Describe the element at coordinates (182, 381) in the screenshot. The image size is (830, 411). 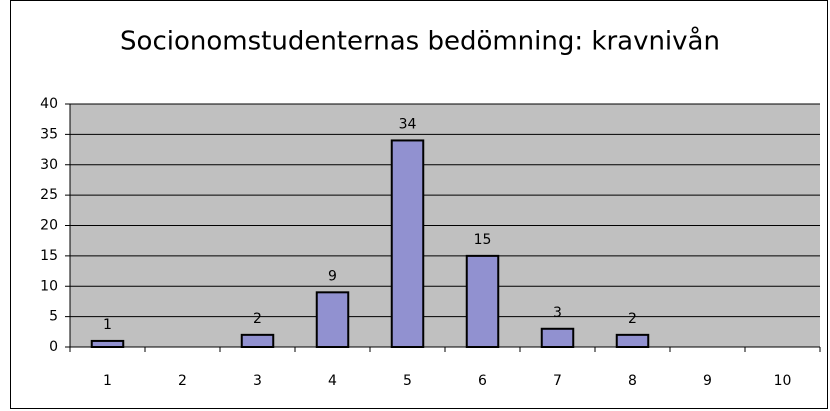
I see `x-tick-label: 2` at that location.